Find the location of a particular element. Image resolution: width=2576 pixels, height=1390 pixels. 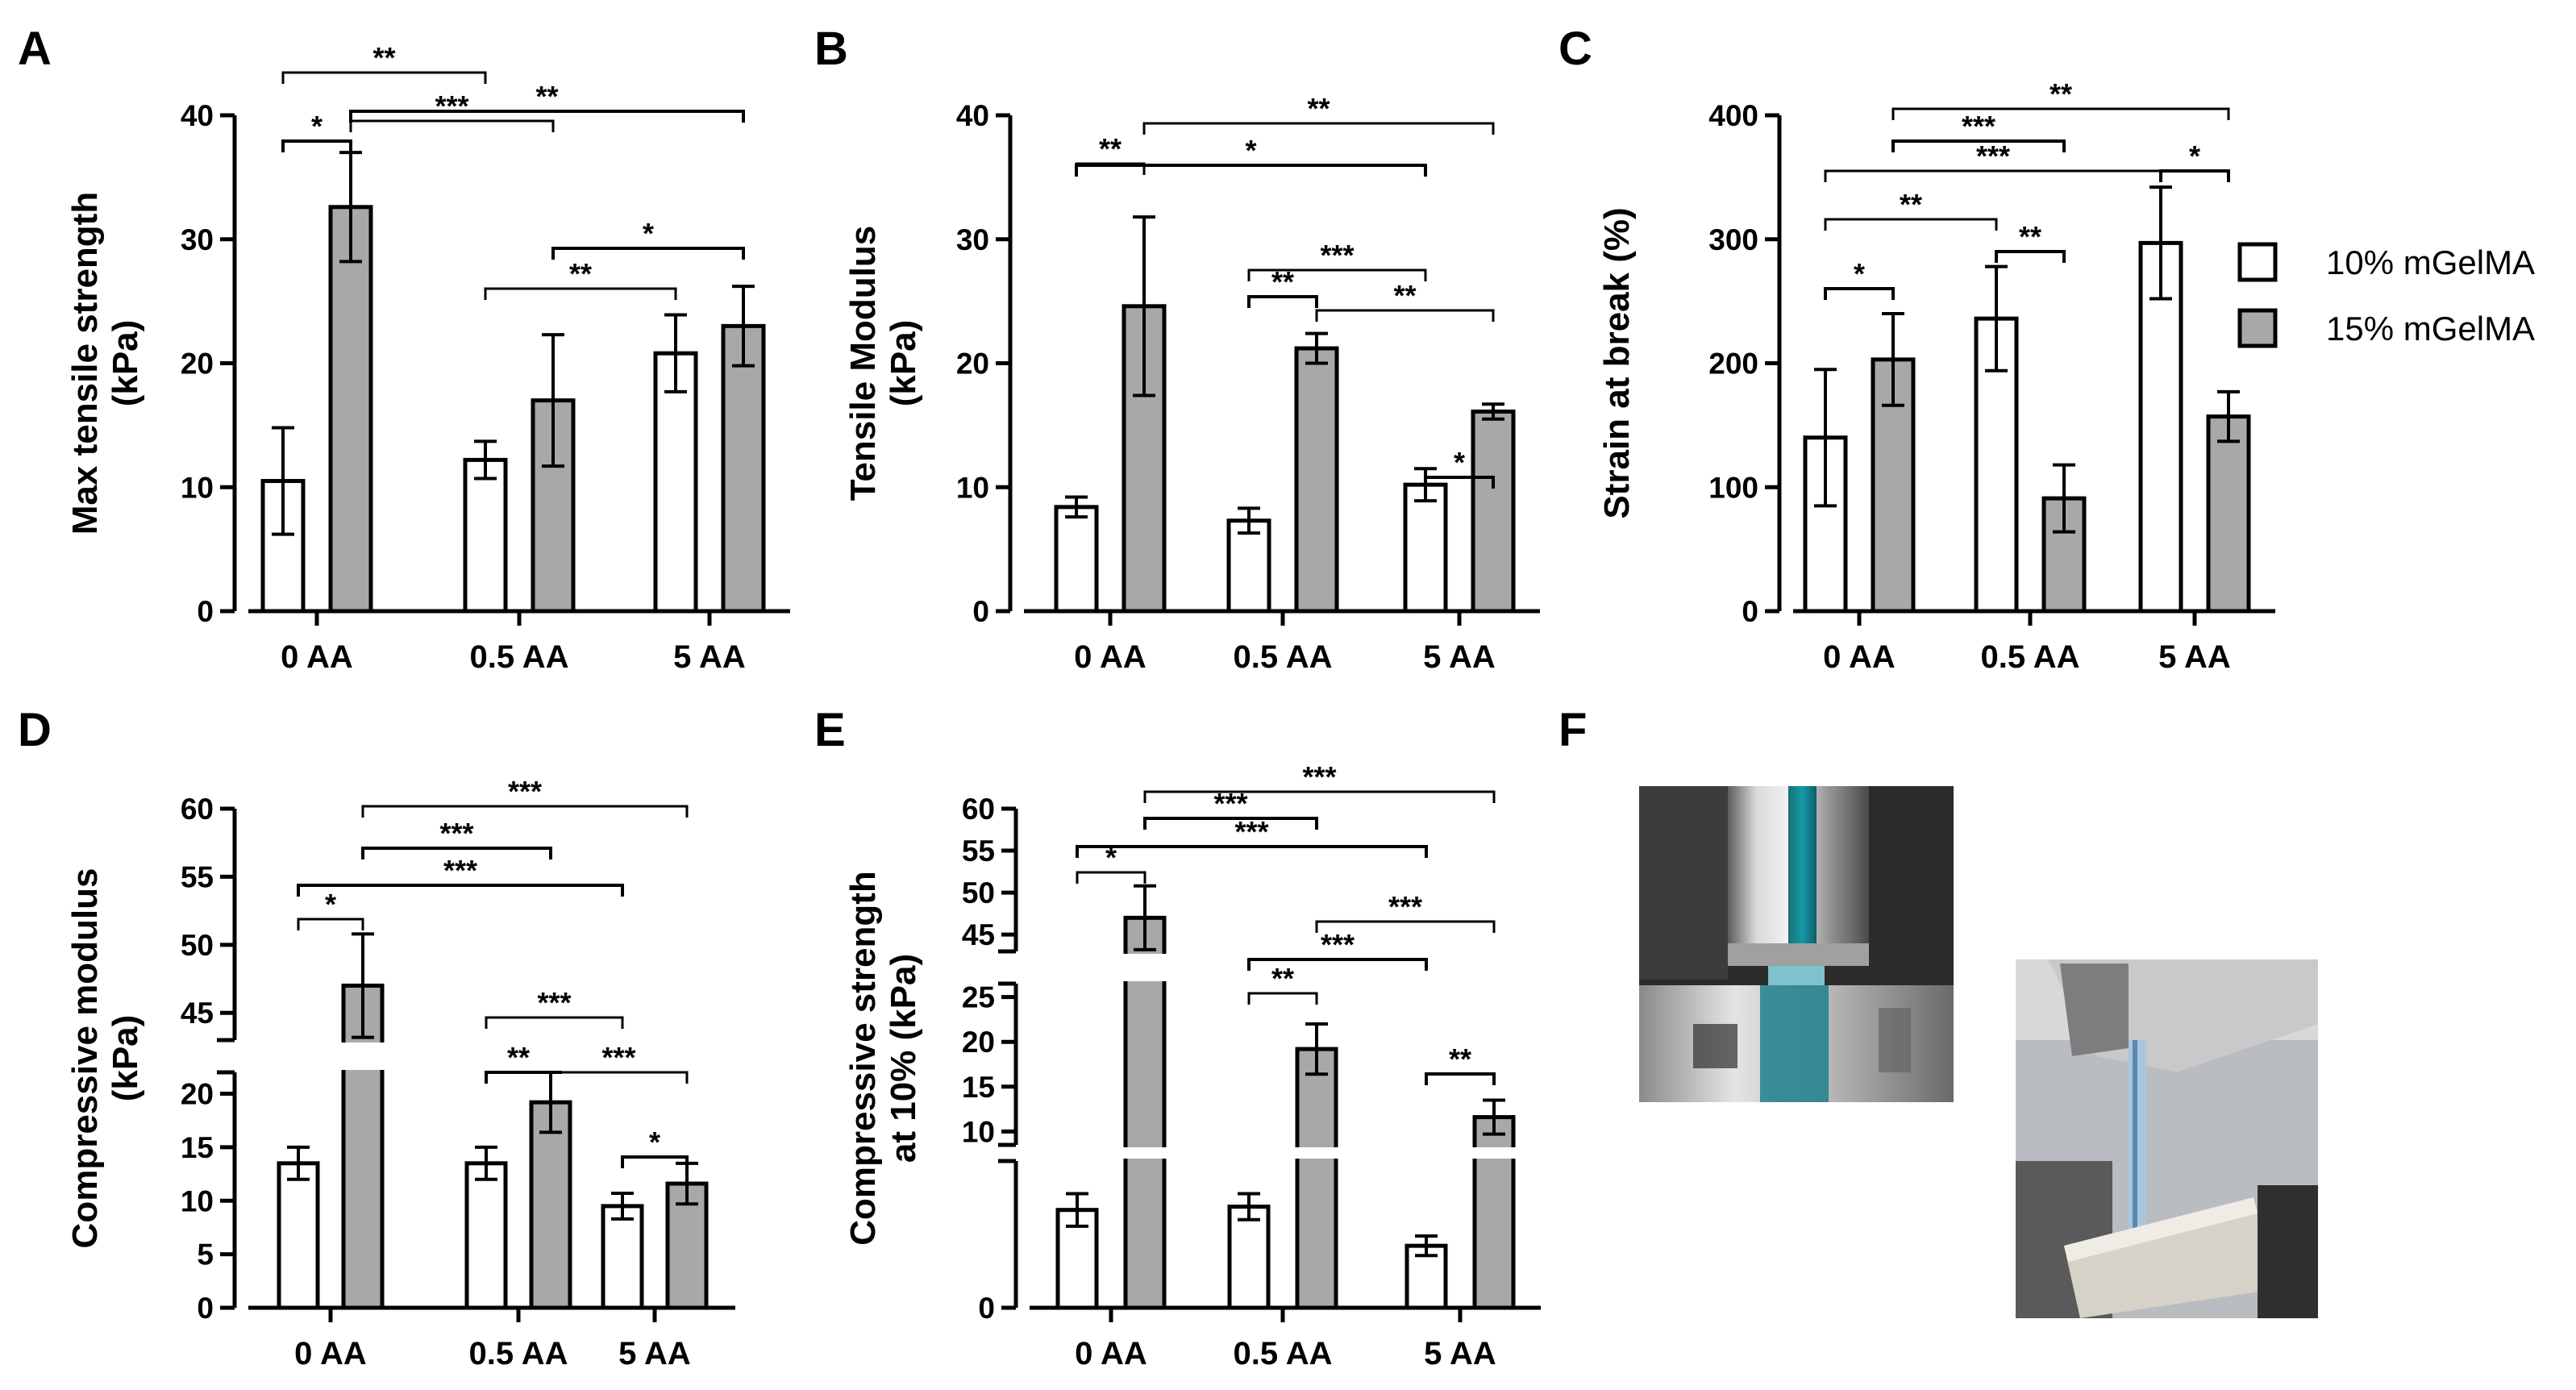

y-axis-label-line: Max tensile strength is located at coordinates (85, 364).